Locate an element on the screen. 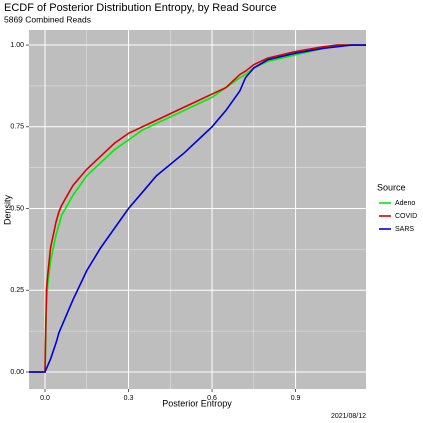 Image resolution: width=423 pixels, height=423 pixels. y-tick-label: 0.75 is located at coordinates (17, 127).